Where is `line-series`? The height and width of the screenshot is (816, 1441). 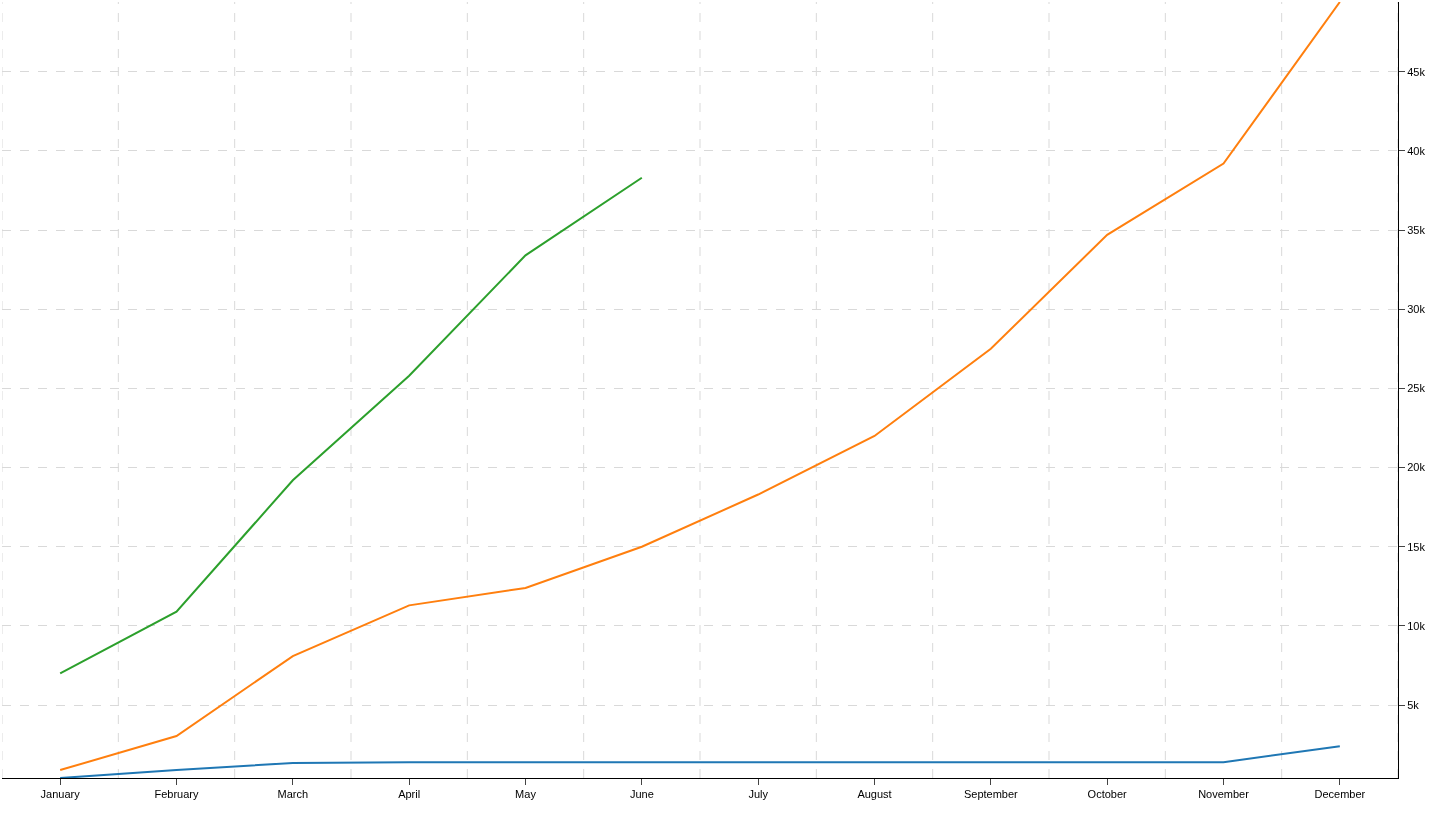
line-series is located at coordinates (700, 761).